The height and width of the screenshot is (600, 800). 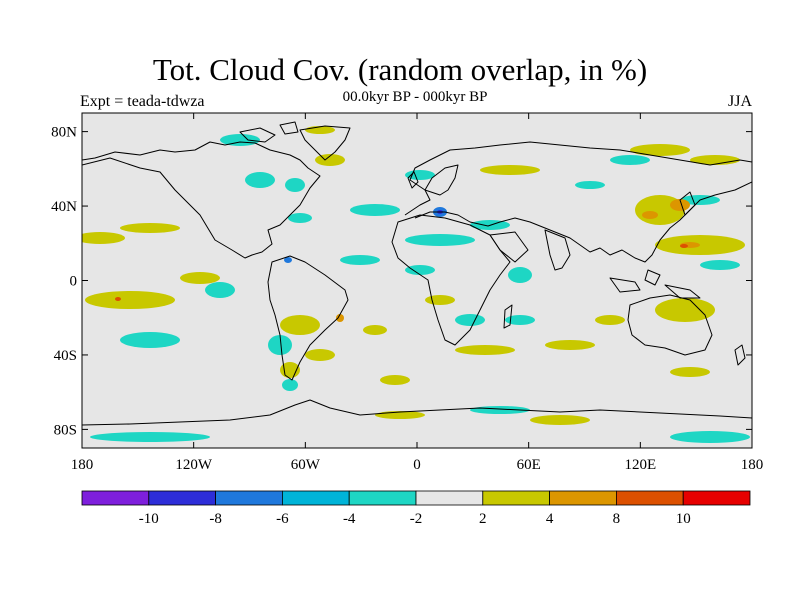 What do you see at coordinates (415, 97) in the screenshot?
I see `map-subtitle: 00.0kyr BP - 000kyr BP` at bounding box center [415, 97].